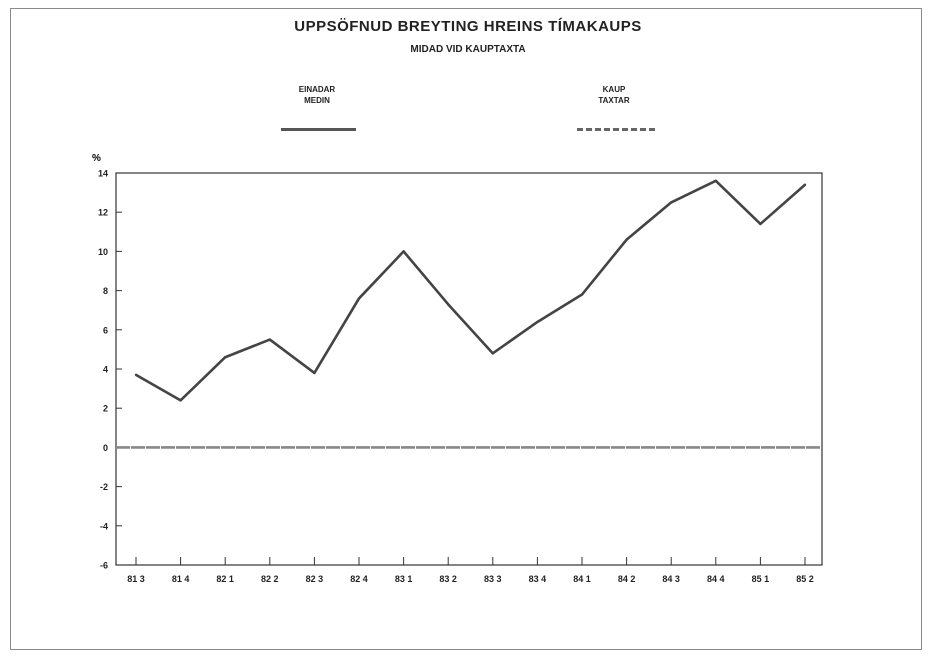  What do you see at coordinates (614, 95) in the screenshot?
I see `legend-entry-kaup-taxtar: KAUP TAXTAR` at bounding box center [614, 95].